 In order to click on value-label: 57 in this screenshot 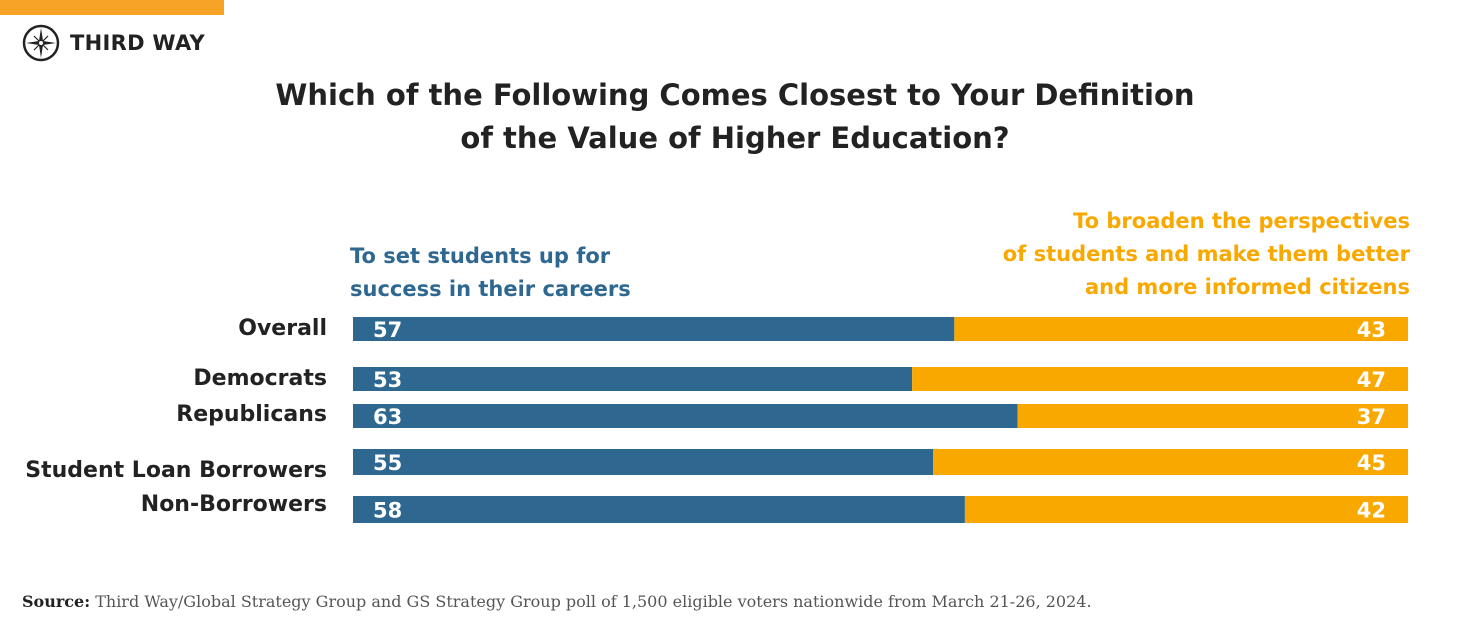, I will do `click(387, 330)`.